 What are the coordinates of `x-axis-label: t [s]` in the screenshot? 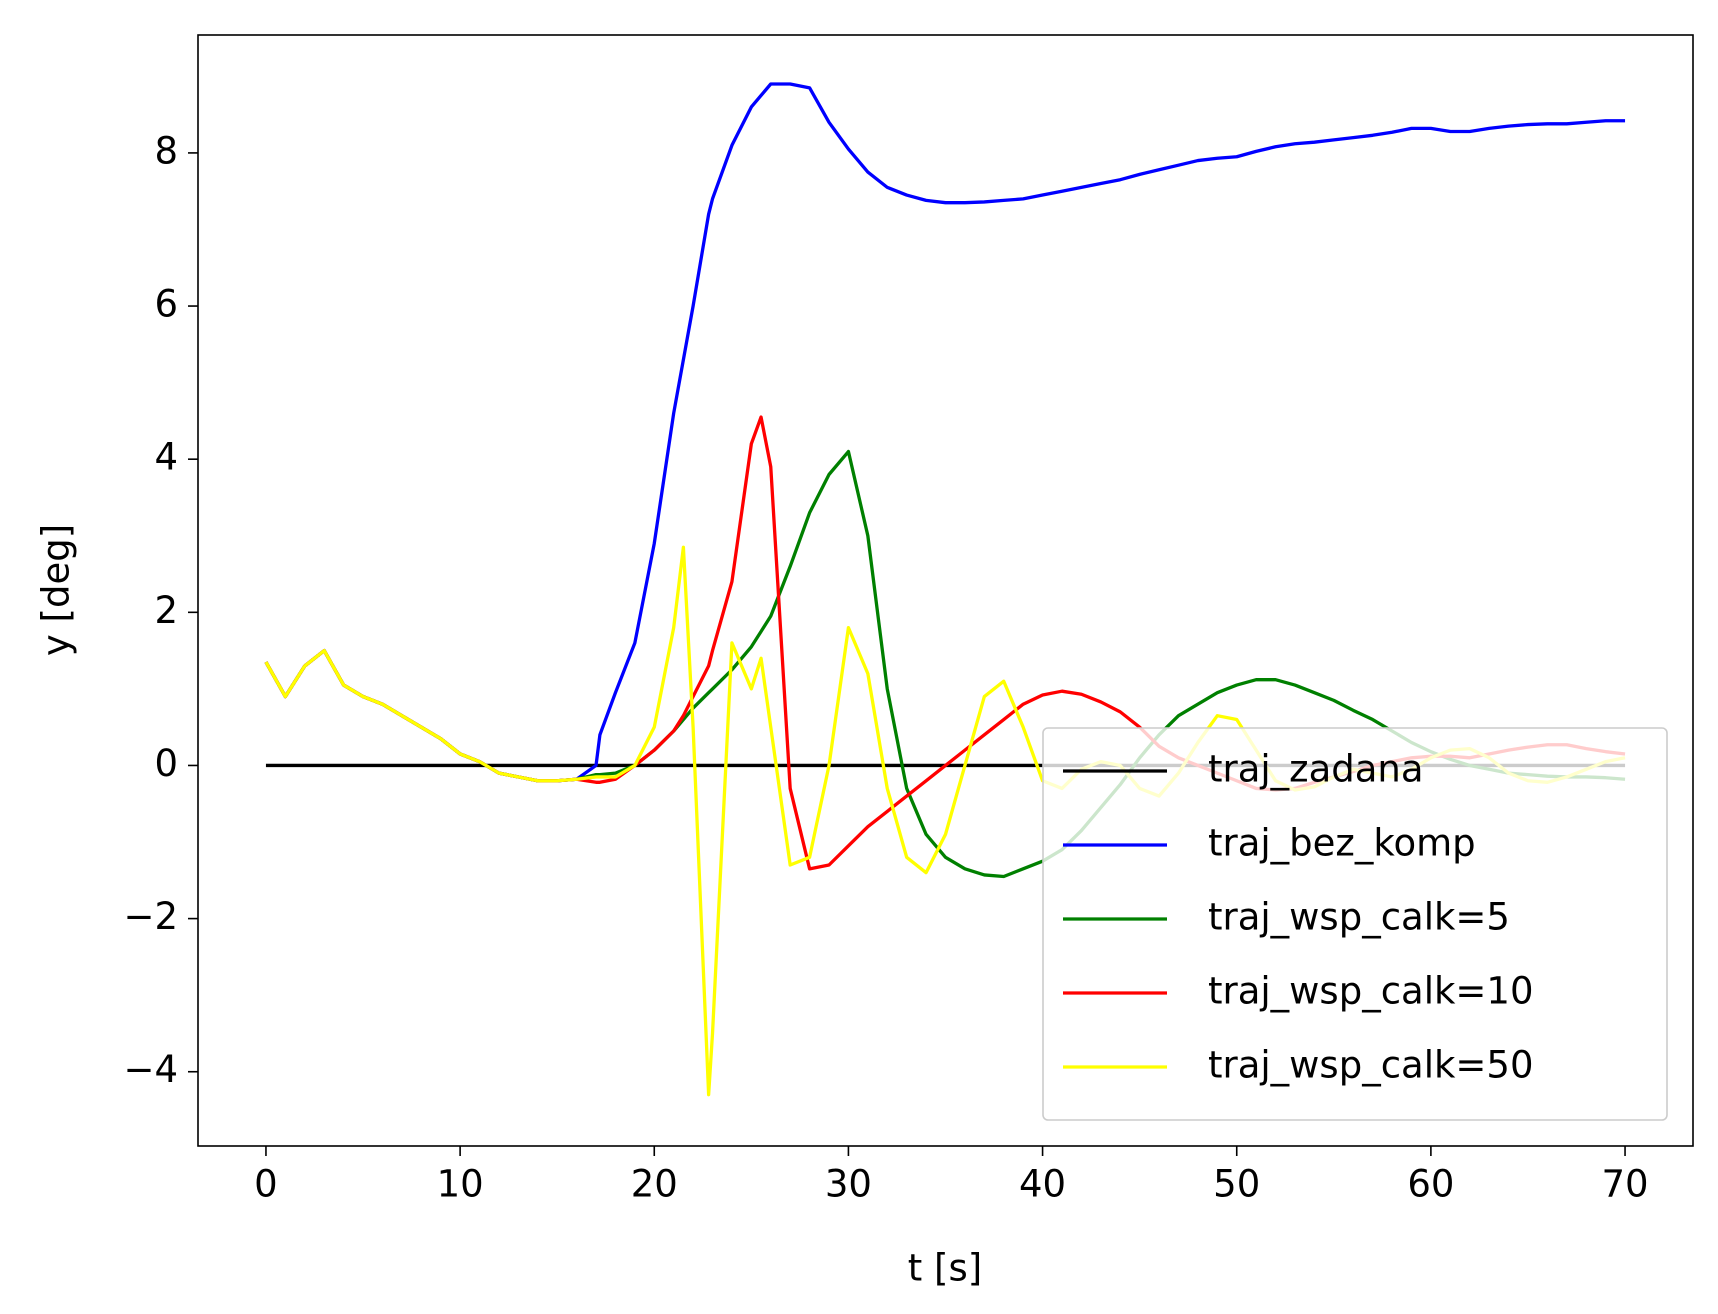 It's located at (945, 1268).